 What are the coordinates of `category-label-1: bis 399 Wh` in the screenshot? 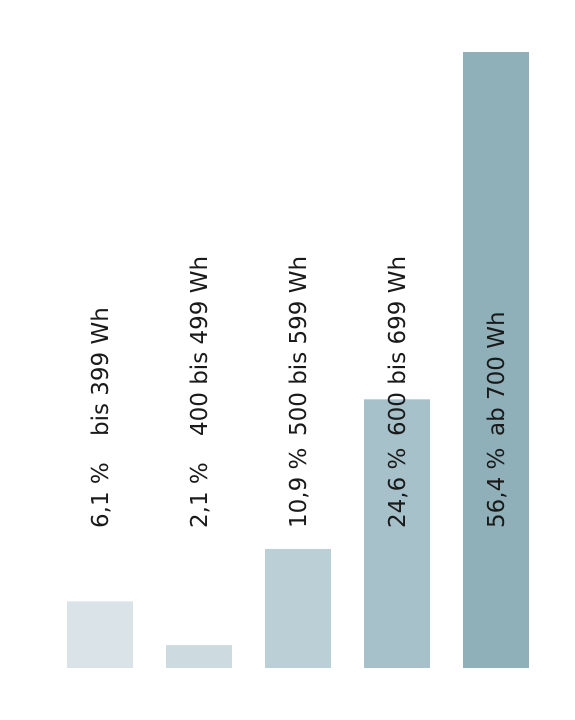 It's located at (101, 371).